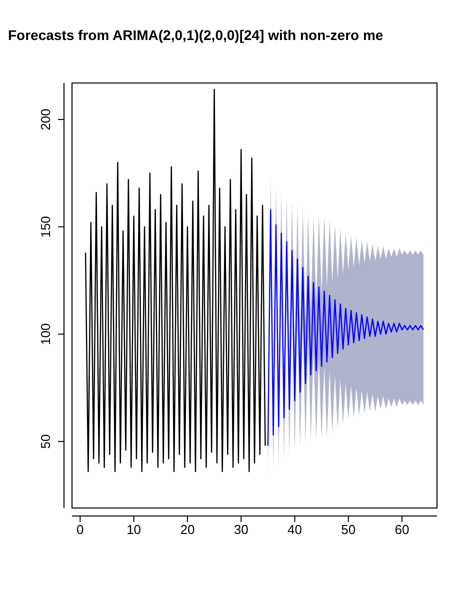  I want to click on y-tick-label: 200, so click(45, 119).